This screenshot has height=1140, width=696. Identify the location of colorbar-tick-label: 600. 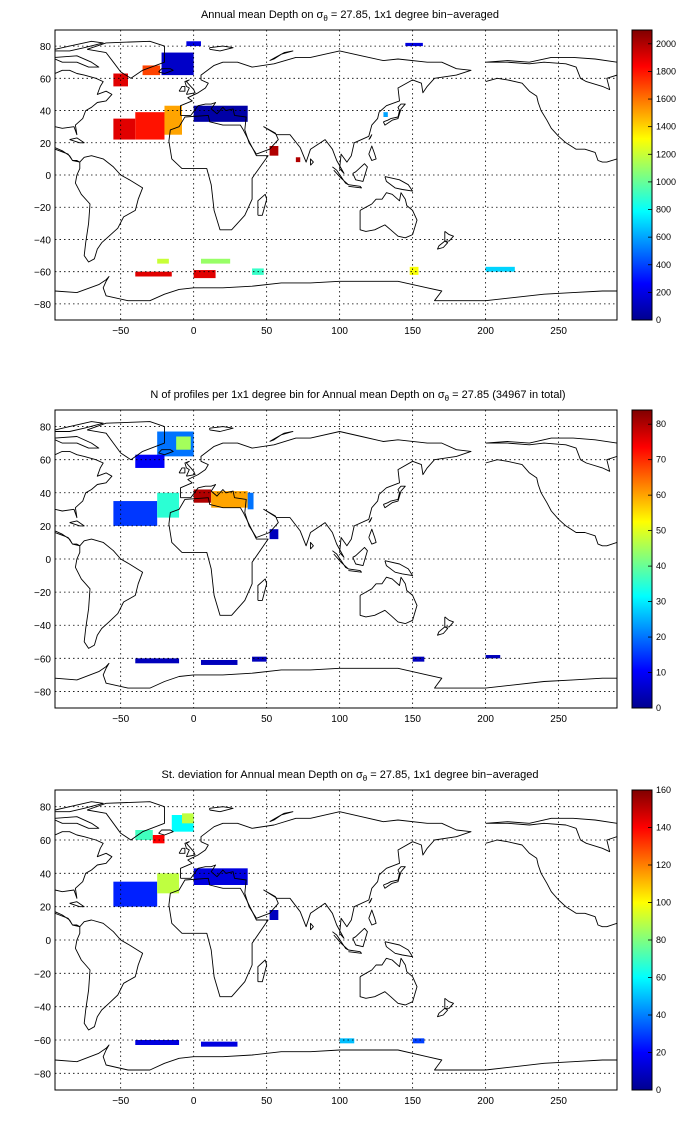
(663, 237).